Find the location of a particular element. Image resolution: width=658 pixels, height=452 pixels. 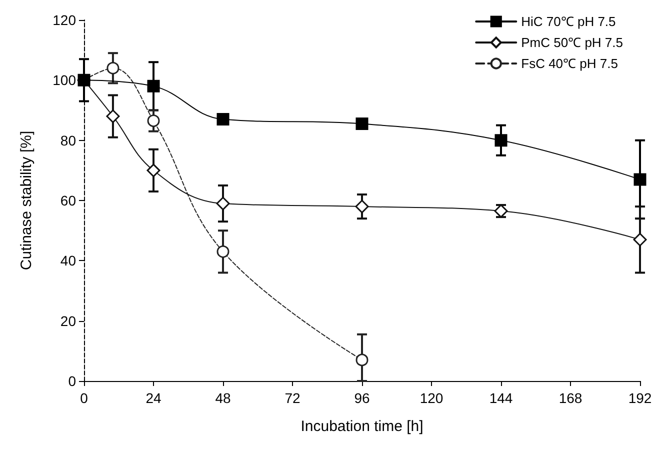

x-tick-label: 96 is located at coordinates (362, 398).